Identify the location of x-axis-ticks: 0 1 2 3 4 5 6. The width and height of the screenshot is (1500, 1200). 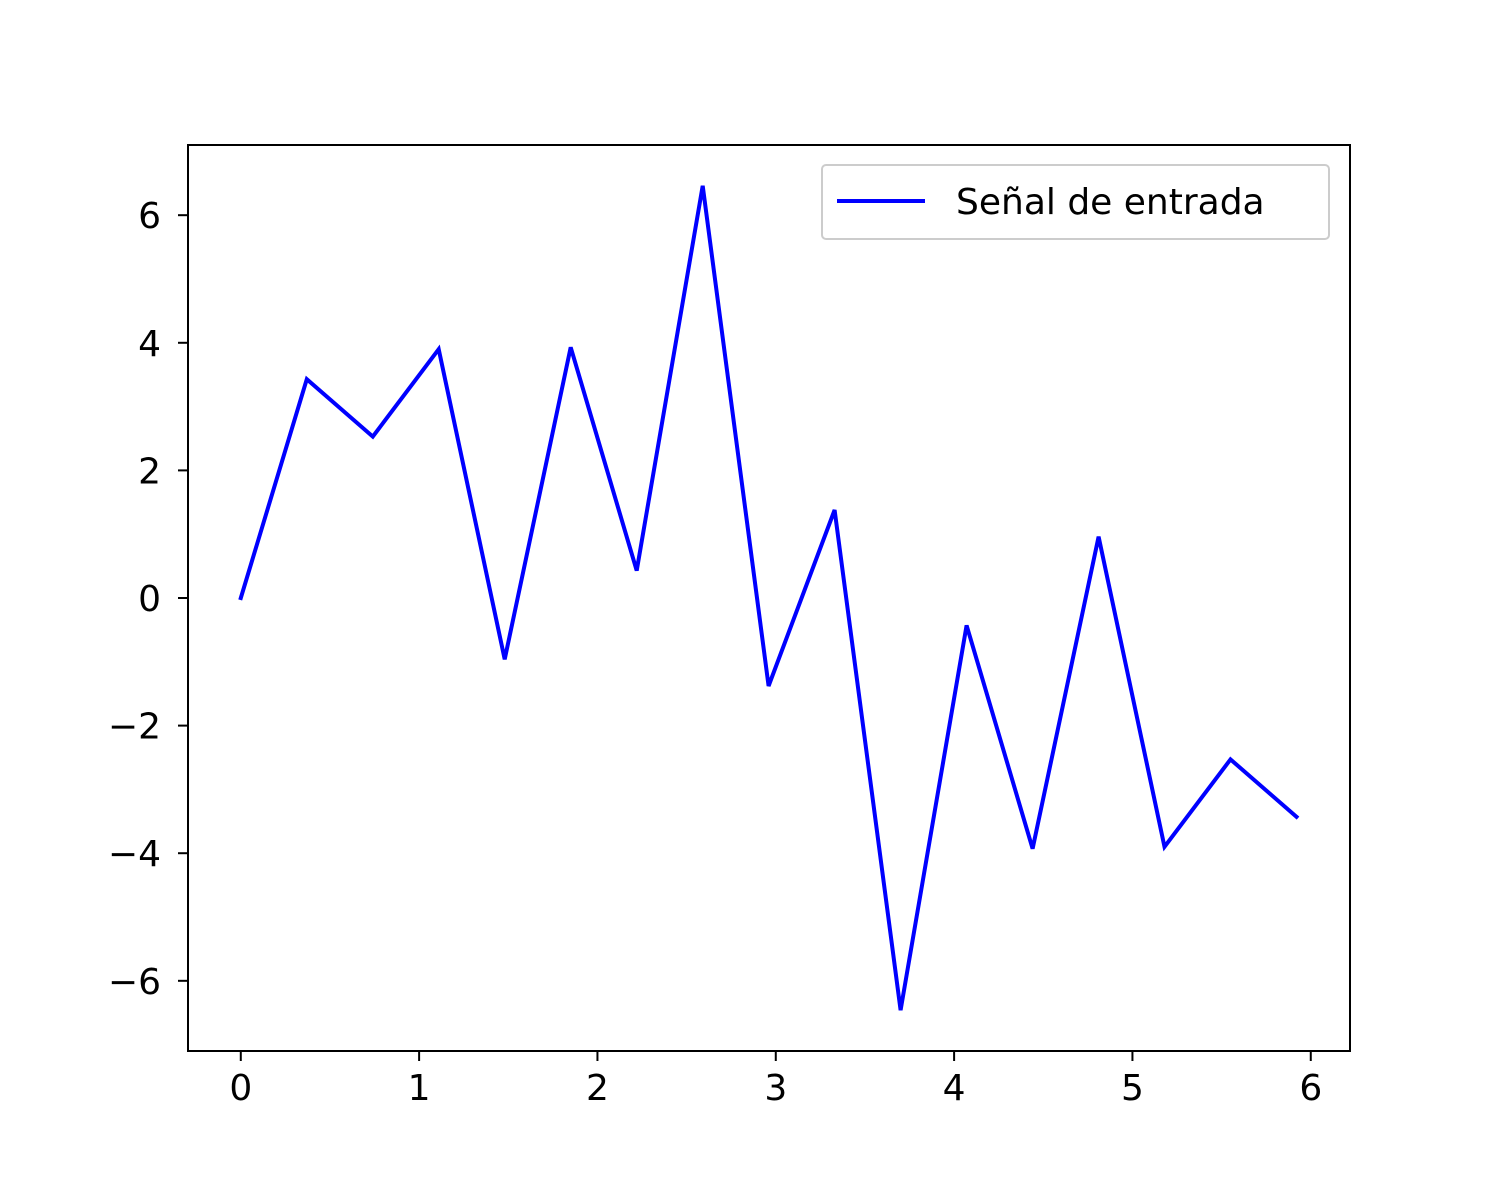
(775, 1080).